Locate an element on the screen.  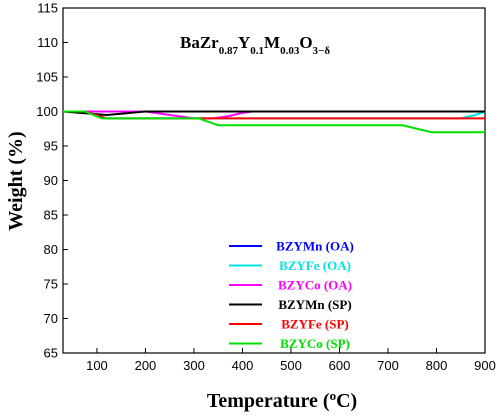
x-tick-label: 300 is located at coordinates (194, 365).